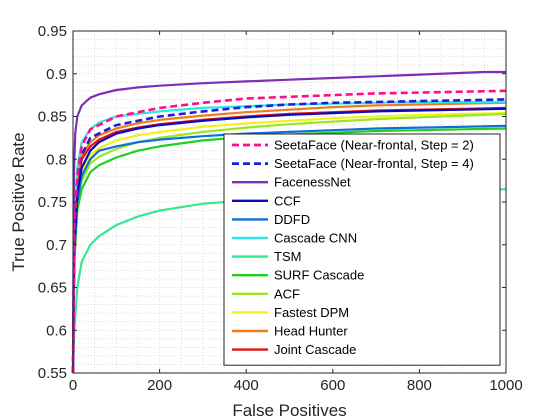 This screenshot has height=420, width=560. What do you see at coordinates (73, 385) in the screenshot?
I see `x-tick-label: 0` at bounding box center [73, 385].